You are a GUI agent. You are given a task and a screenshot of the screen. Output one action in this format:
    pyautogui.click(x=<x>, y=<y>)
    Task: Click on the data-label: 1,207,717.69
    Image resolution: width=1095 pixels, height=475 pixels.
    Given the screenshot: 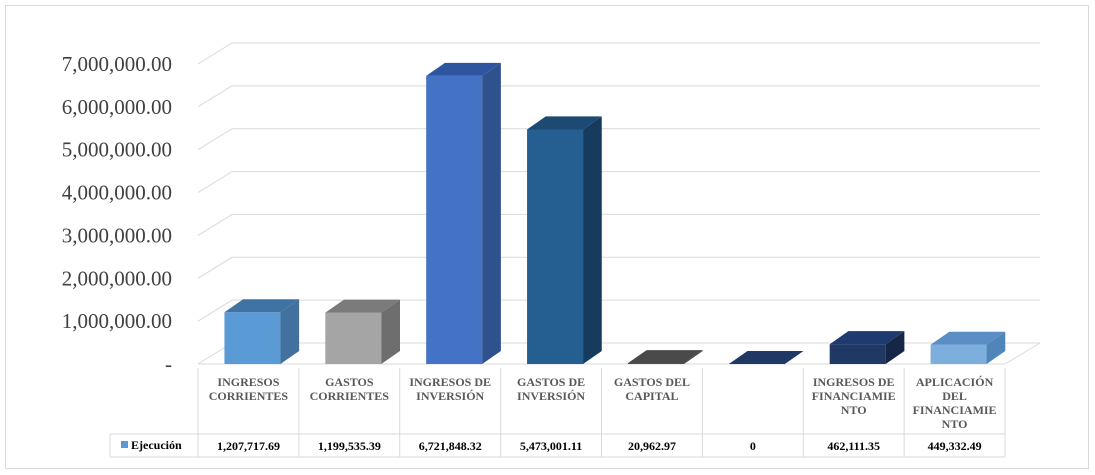 What is the action you would take?
    pyautogui.click(x=248, y=446)
    